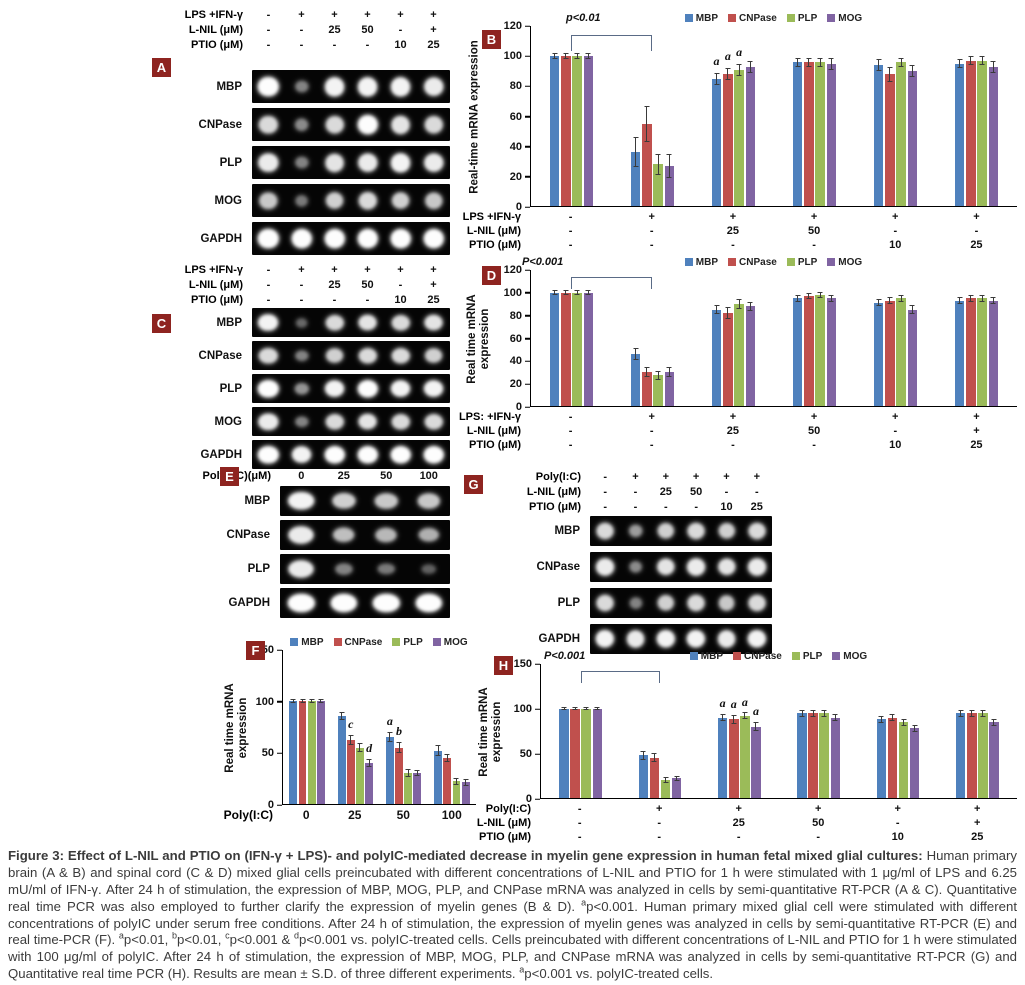 The width and height of the screenshot is (1025, 985). What do you see at coordinates (515, 384) in the screenshot?
I see `y-tick-label: 20` at bounding box center [515, 384].